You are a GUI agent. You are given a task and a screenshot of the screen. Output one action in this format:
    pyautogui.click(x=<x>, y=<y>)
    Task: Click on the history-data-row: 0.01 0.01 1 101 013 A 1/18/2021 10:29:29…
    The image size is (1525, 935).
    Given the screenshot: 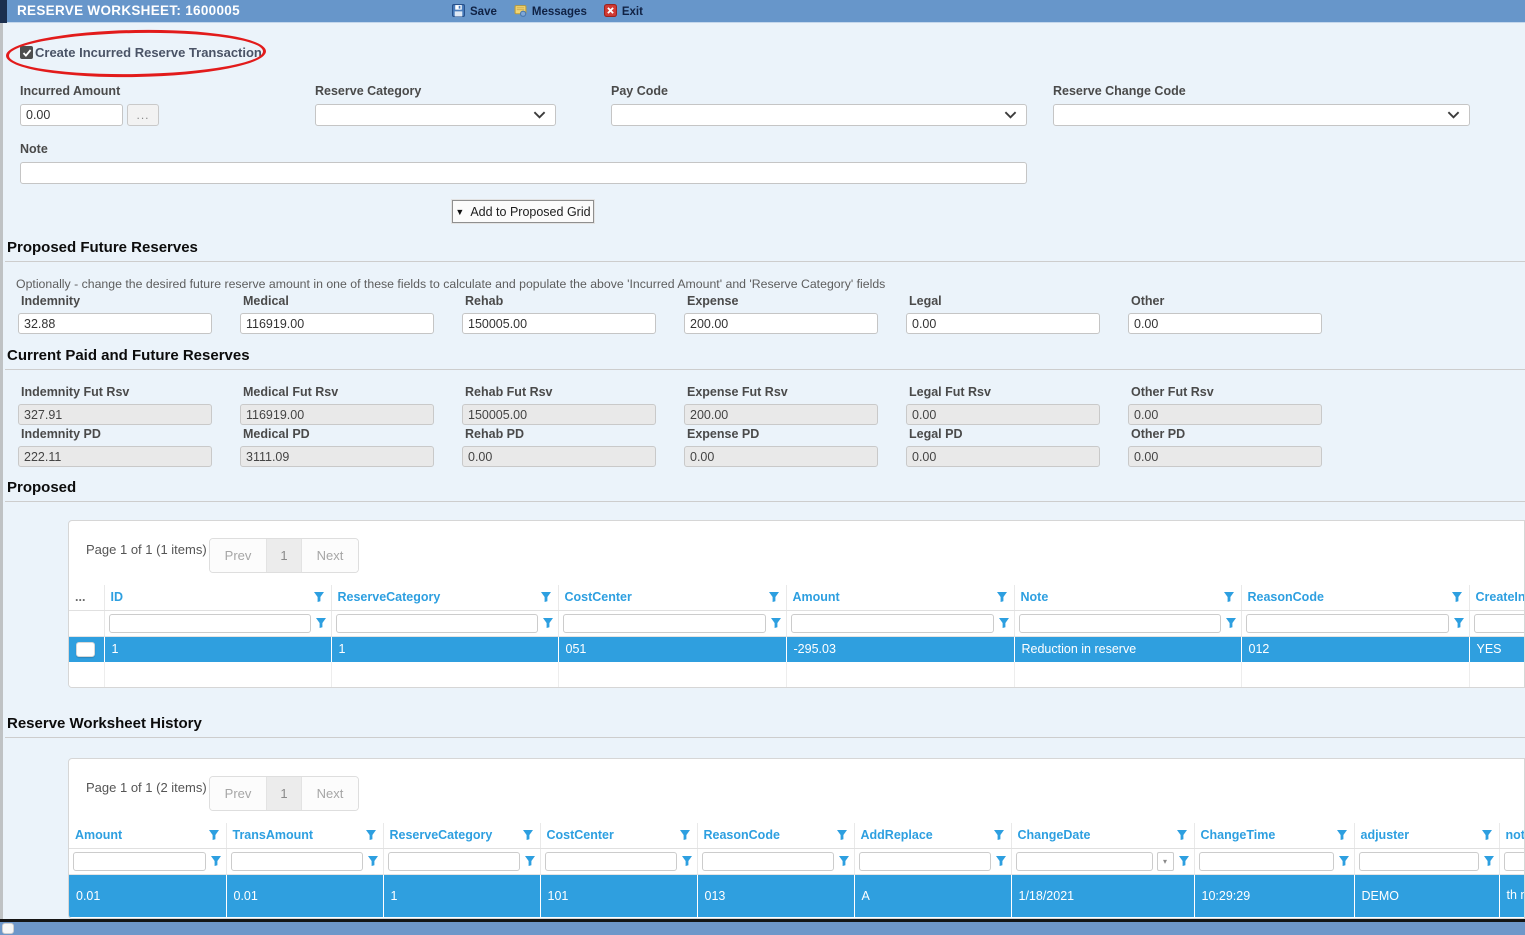 What is the action you would take?
    pyautogui.click(x=796, y=895)
    